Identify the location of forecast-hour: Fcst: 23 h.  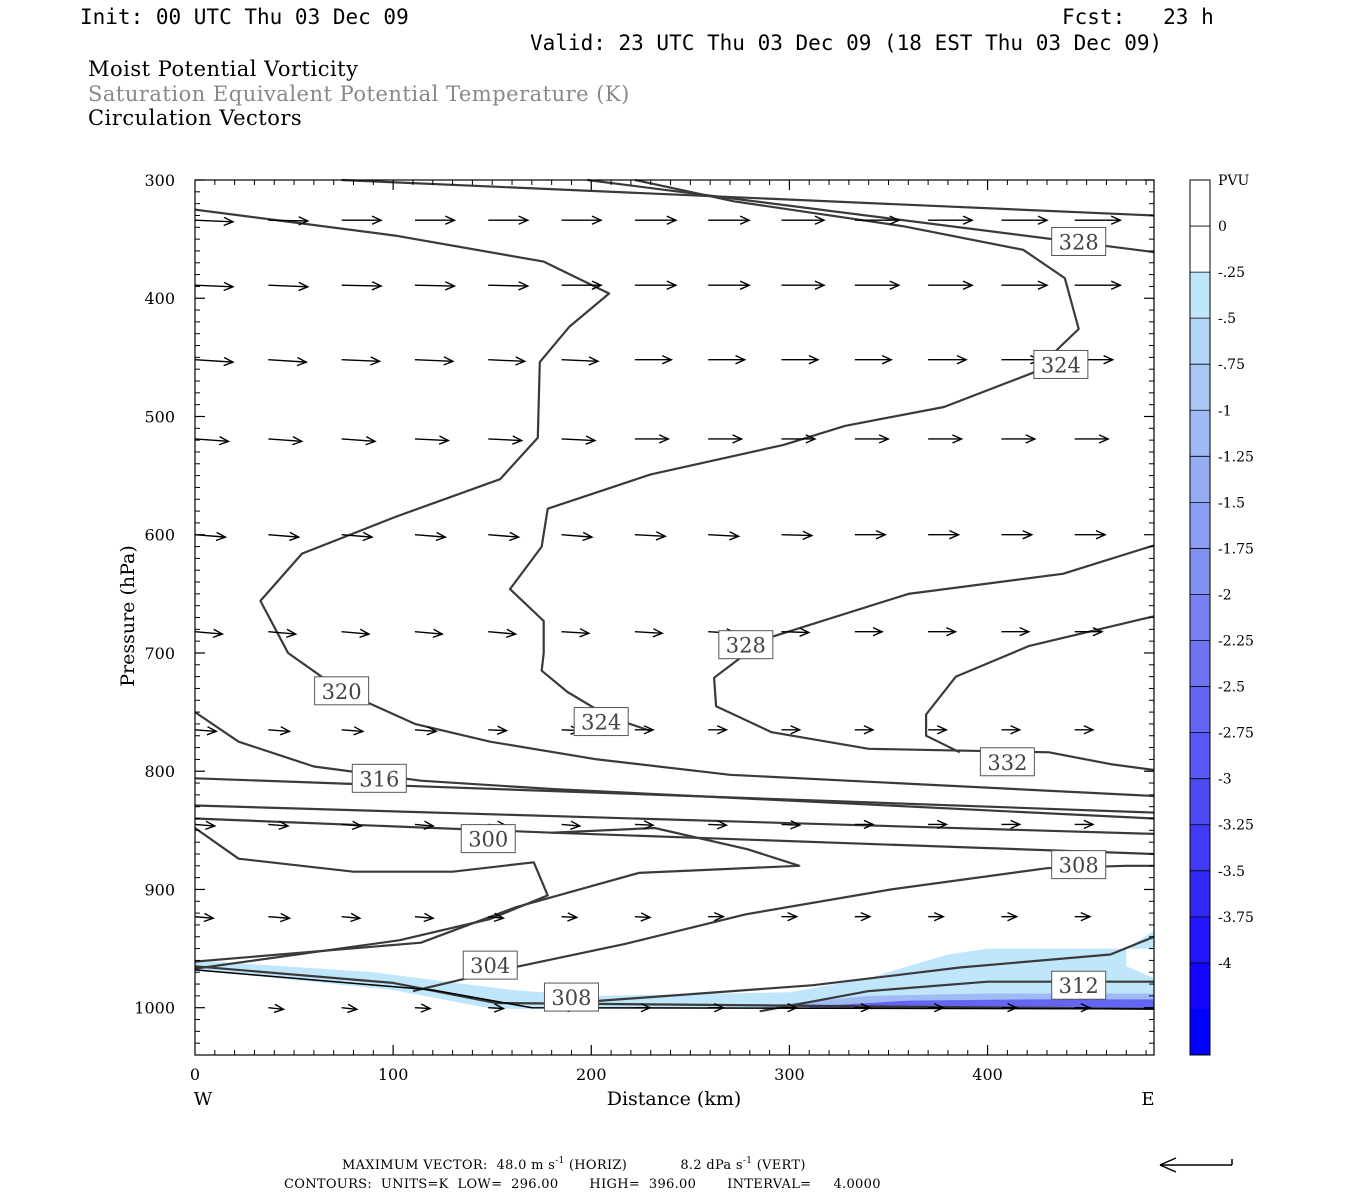
(1138, 17).